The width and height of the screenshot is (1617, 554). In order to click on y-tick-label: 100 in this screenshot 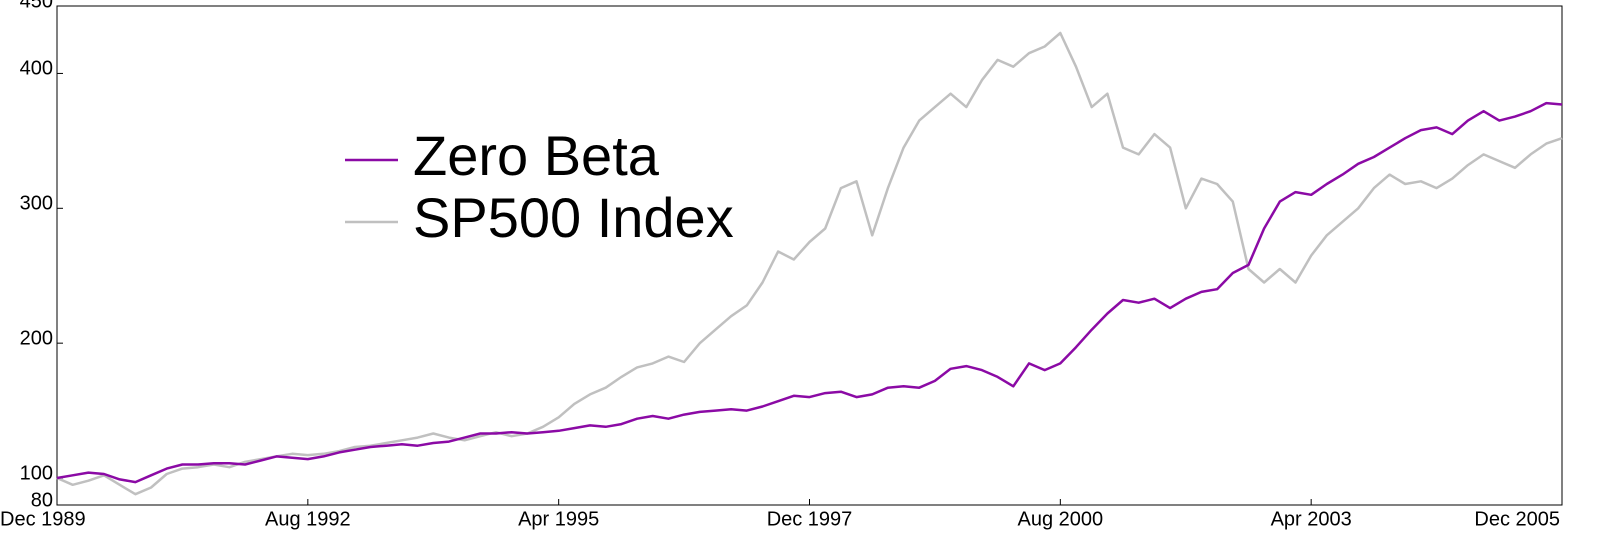, I will do `click(36, 473)`.